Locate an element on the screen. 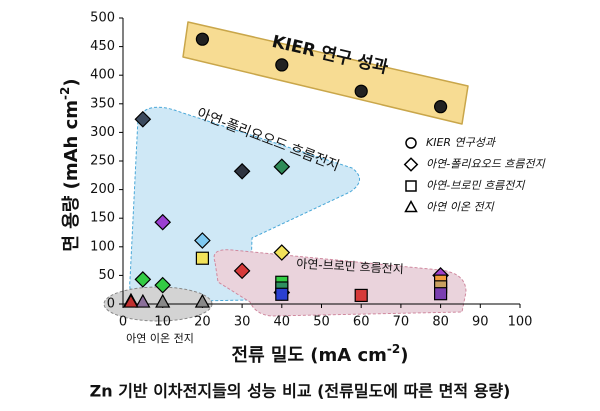 This screenshot has height=411, width=600. y-tick-label: 300 is located at coordinates (102, 132).